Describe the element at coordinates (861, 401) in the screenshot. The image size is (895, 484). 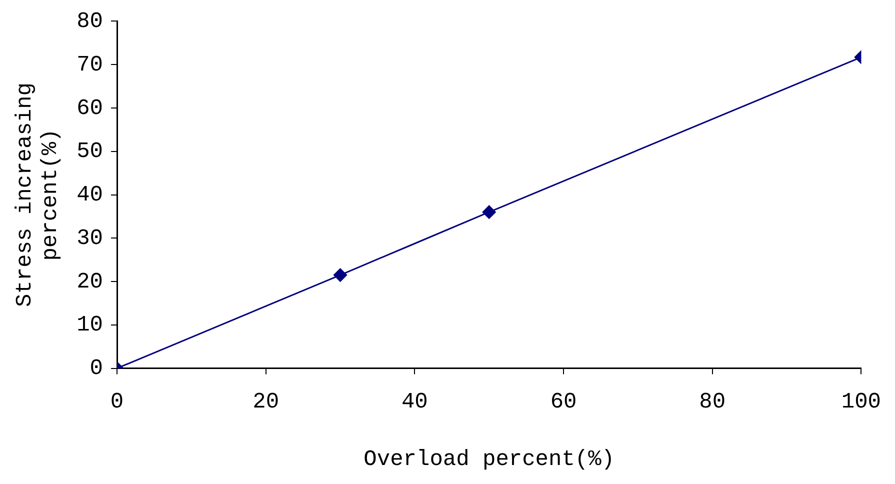
I see `x-tick-label: 100` at that location.